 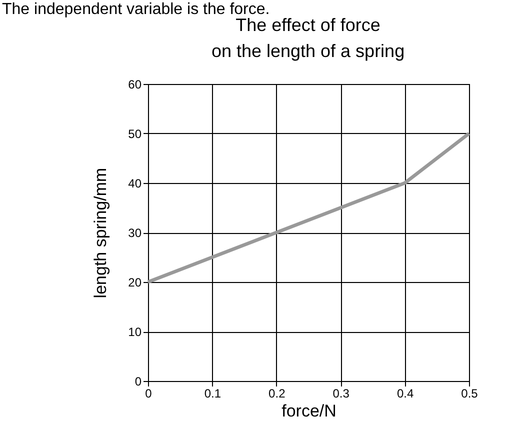 I want to click on chart-title: The effect of force on the length of a spring, so click(x=308, y=38).